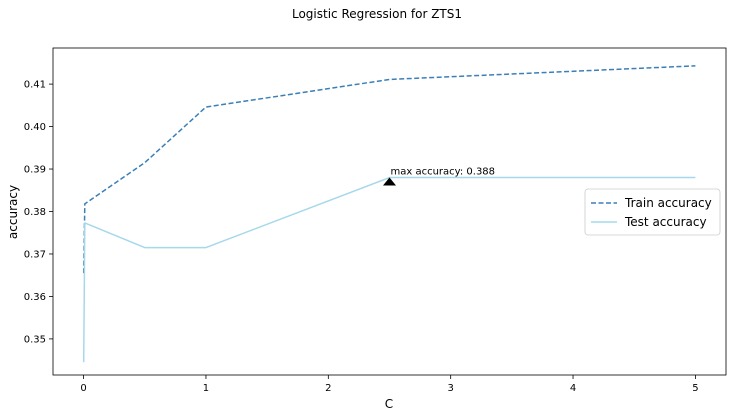 This screenshot has height=417, width=730. I want to click on chart-title: Logistic Regression for ZTS1, so click(377, 14).